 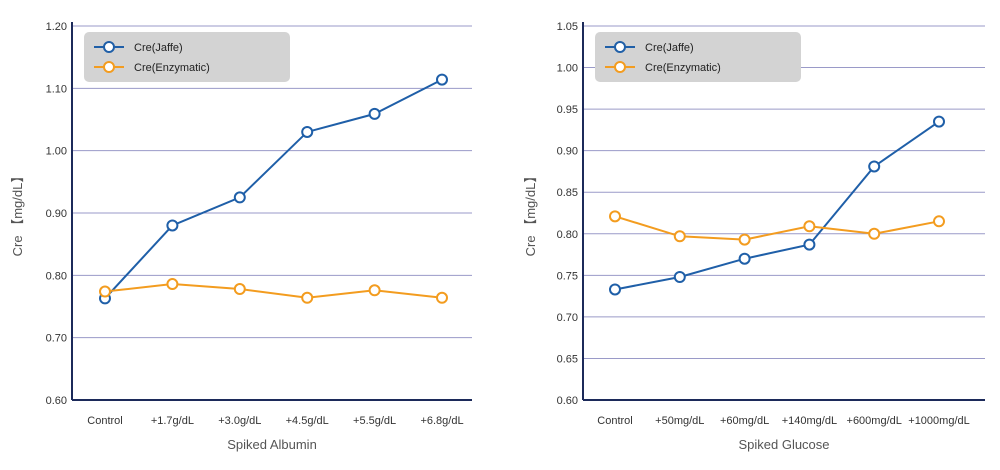 I want to click on x-tick-label: +5.5g/dL, so click(x=374, y=421).